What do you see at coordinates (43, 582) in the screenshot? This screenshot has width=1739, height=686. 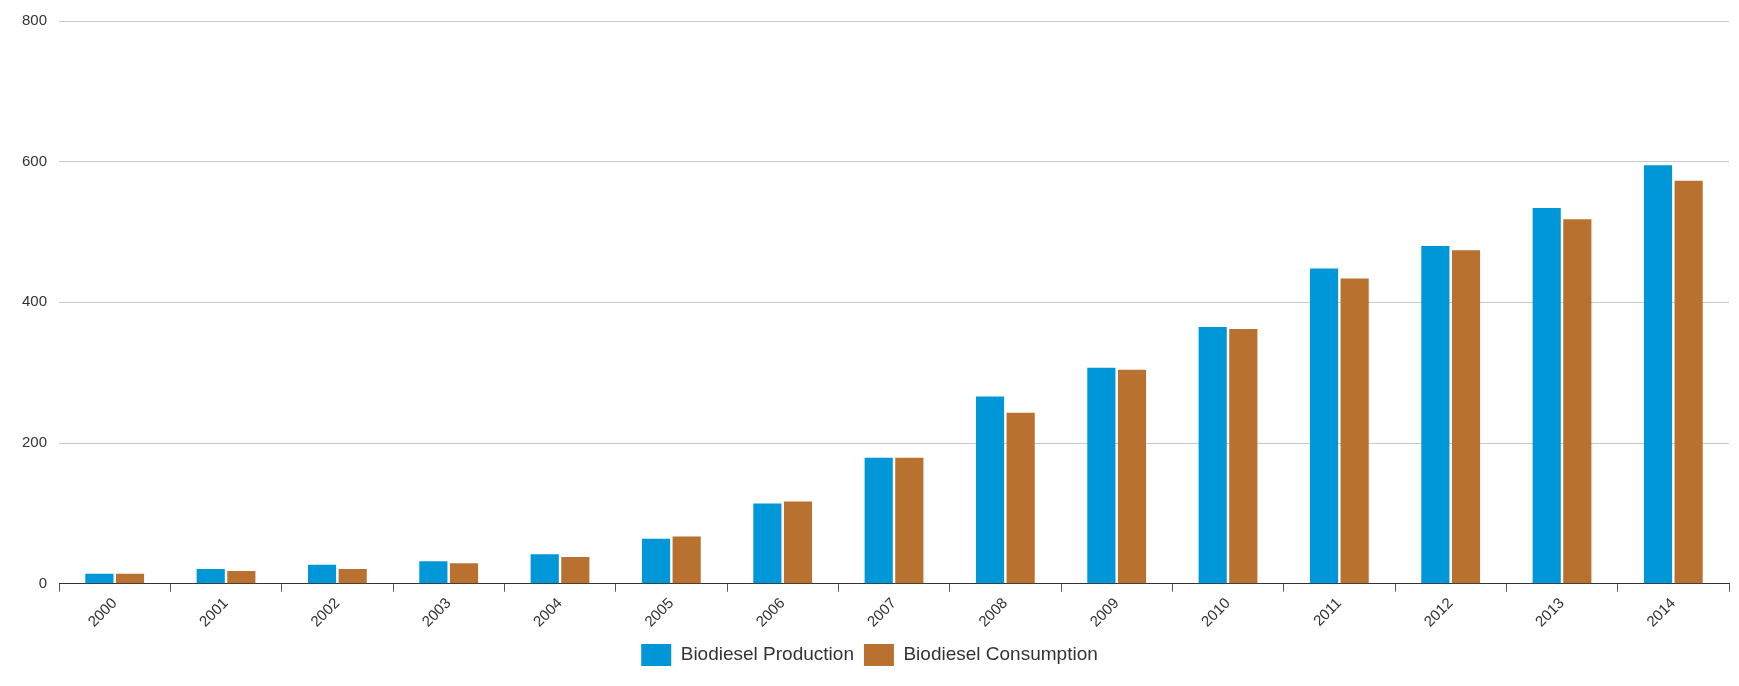 I see `y-tick-label: 0` at bounding box center [43, 582].